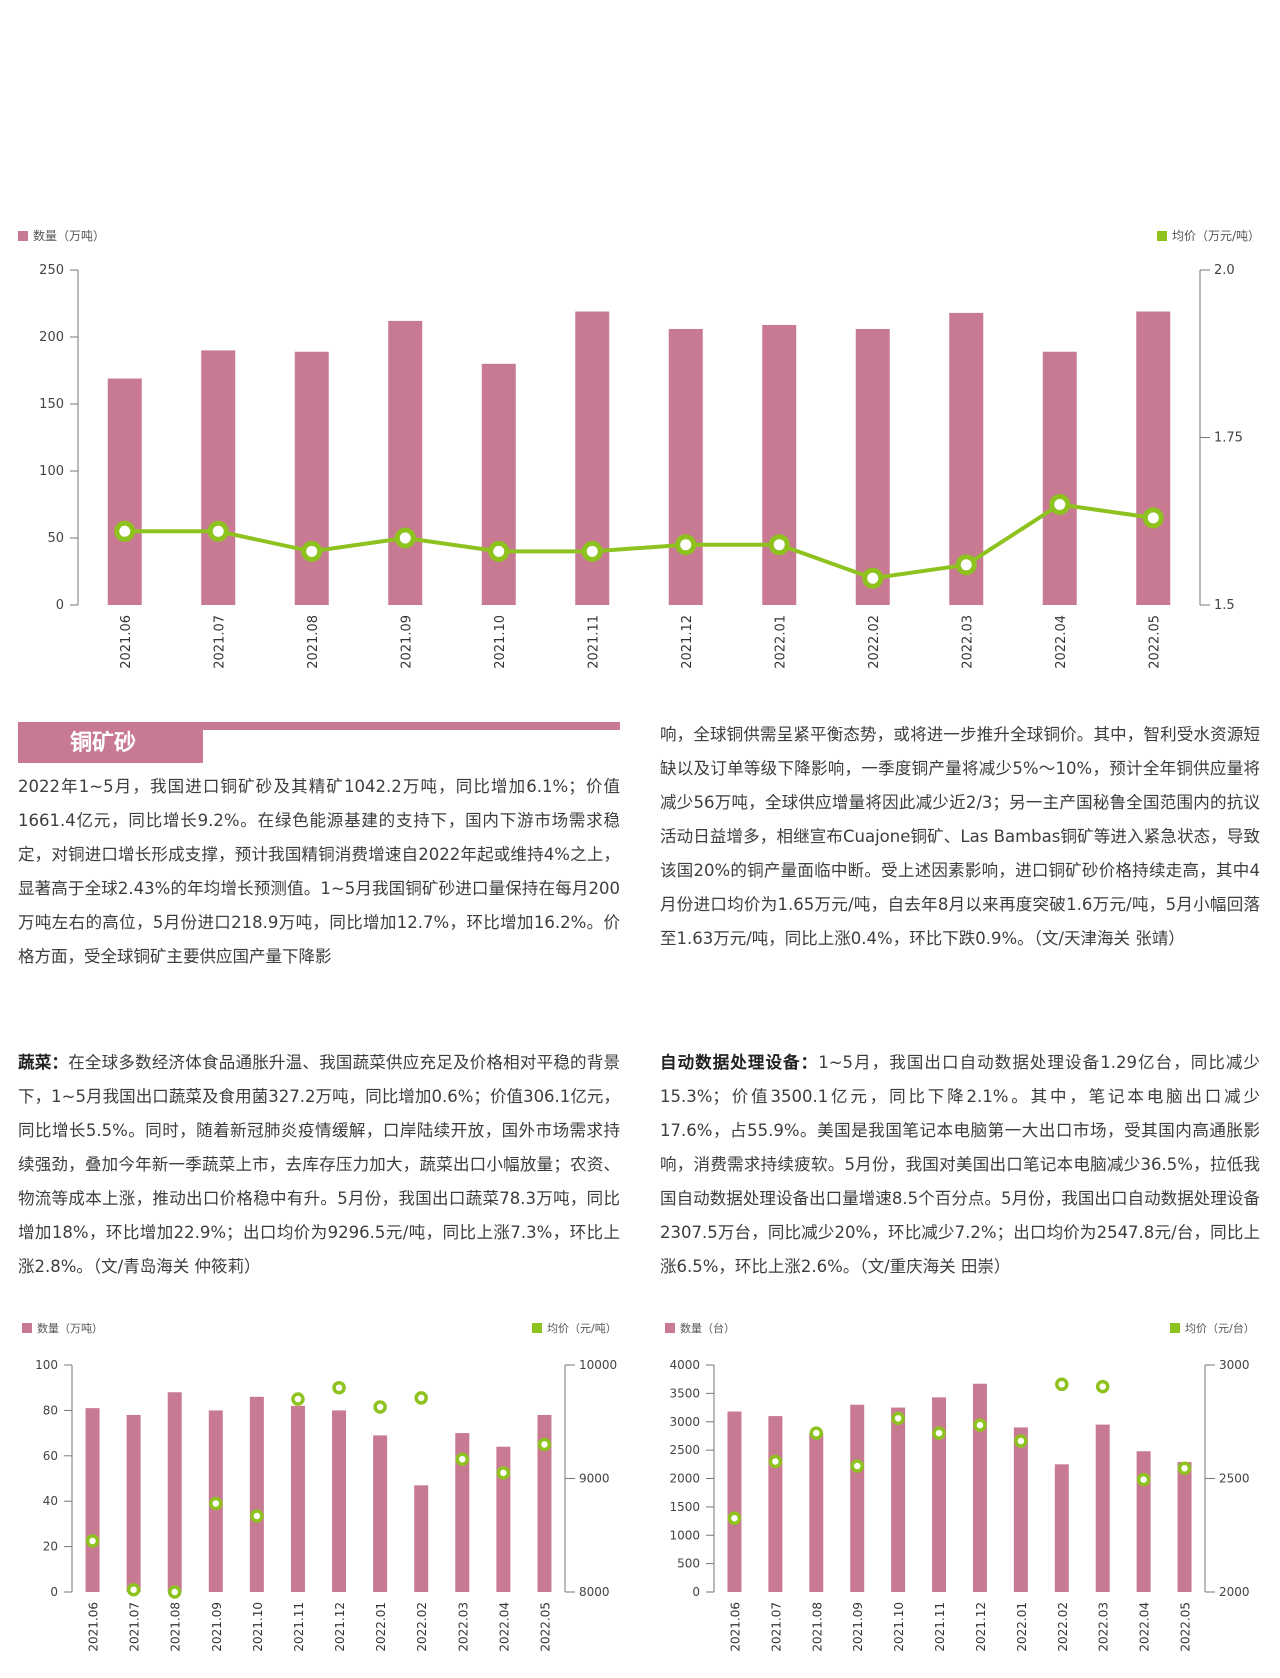  What do you see at coordinates (421, 1398) in the screenshot?
I see `price-point-2022.02` at bounding box center [421, 1398].